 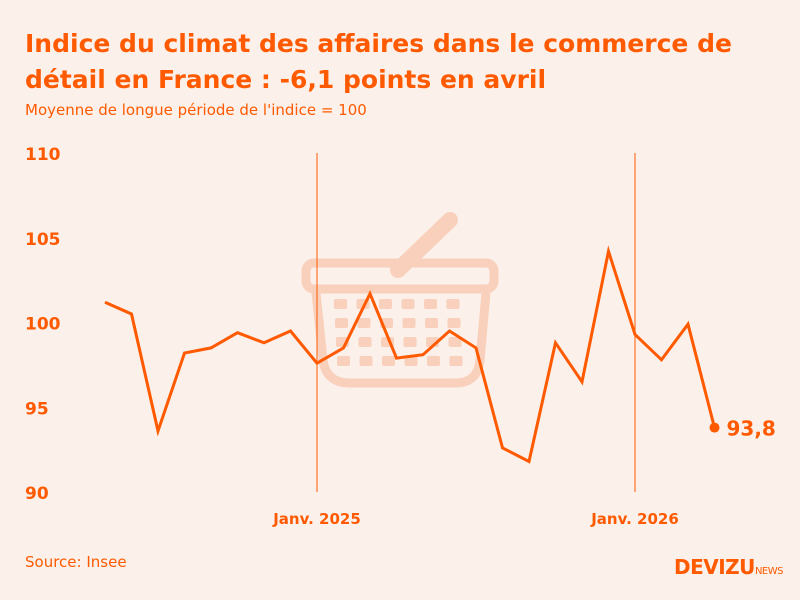 What do you see at coordinates (751, 429) in the screenshot?
I see `last-value-label: 93,8` at bounding box center [751, 429].